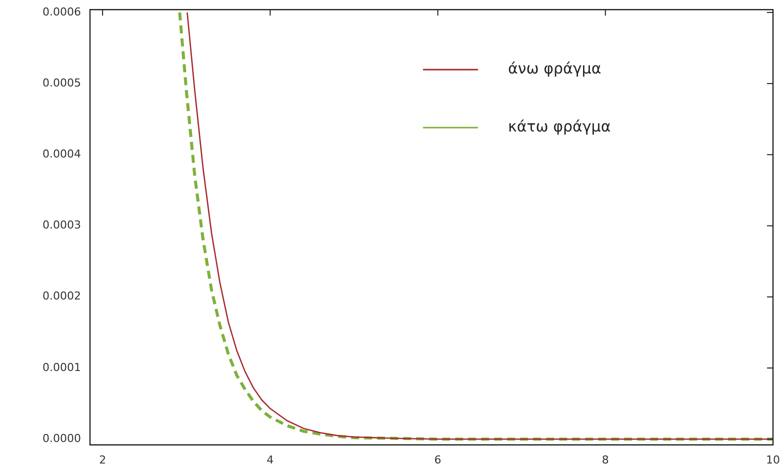 This screenshot has height=470, width=783. Describe the element at coordinates (605, 459) in the screenshot. I see `x-tick-label: 8` at that location.